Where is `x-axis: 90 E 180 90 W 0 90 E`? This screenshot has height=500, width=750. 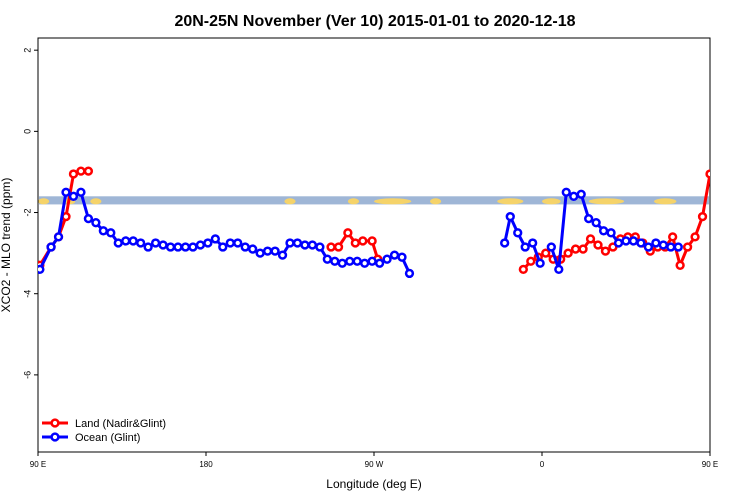 x-axis: 90 E 180 90 W 0 90 E is located at coordinates (374, 460).